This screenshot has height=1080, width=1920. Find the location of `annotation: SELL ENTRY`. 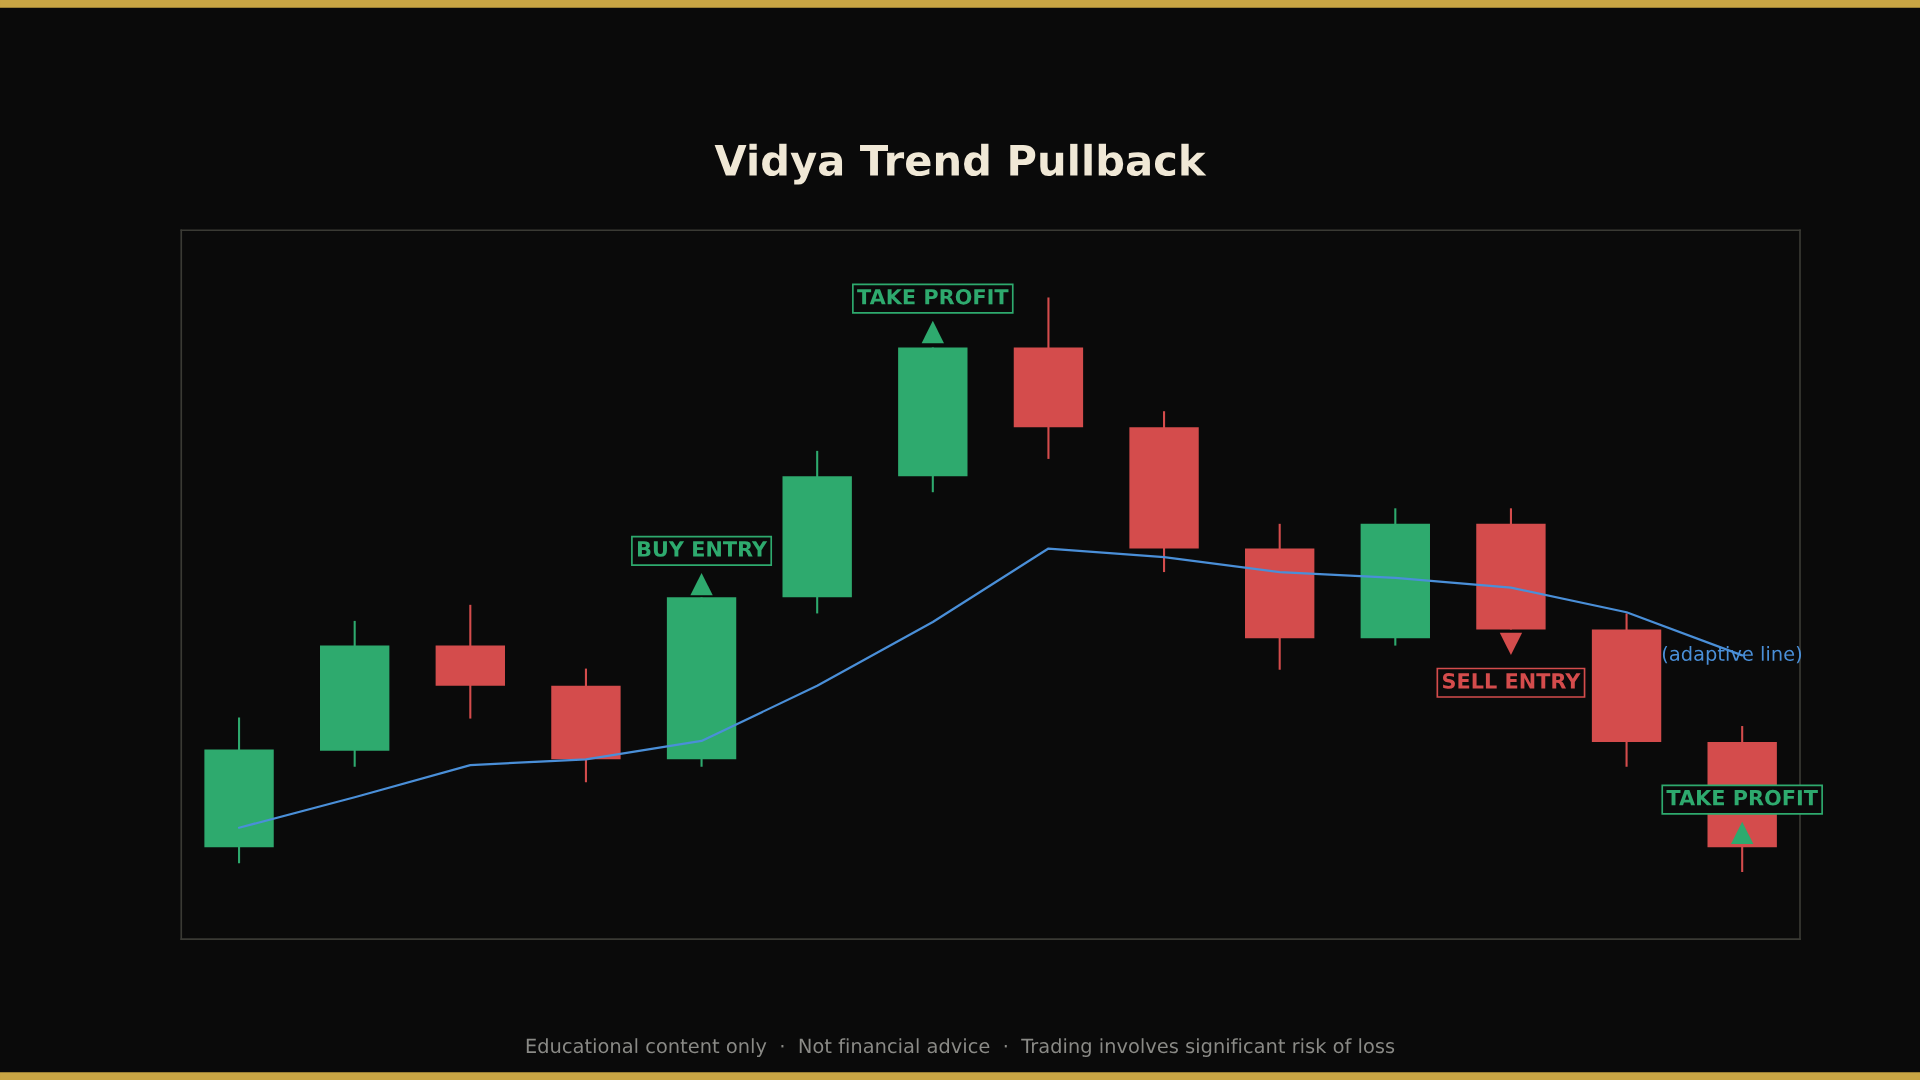

annotation: SELL ENTRY is located at coordinates (1511, 681).